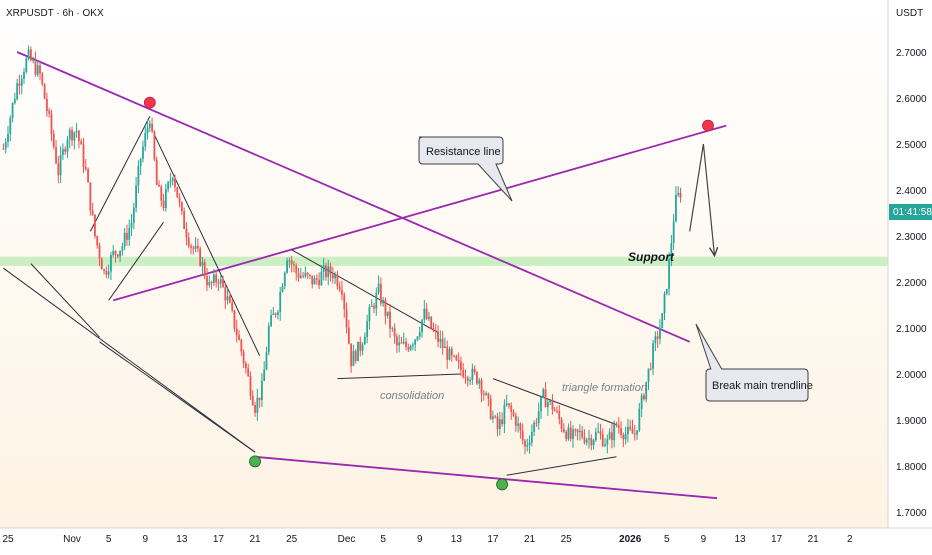 The height and width of the screenshot is (555, 932). Describe the element at coordinates (702, 198) in the screenshot. I see `projection-arrow` at that location.